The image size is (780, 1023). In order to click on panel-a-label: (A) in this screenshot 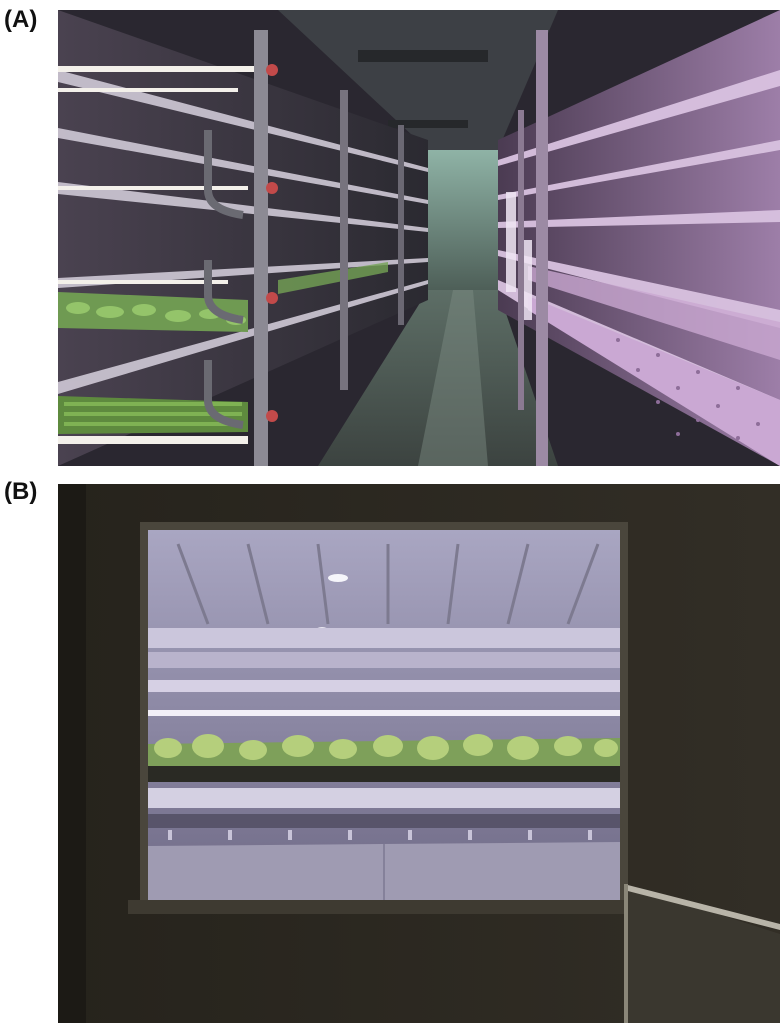, I will do `click(21, 19)`.